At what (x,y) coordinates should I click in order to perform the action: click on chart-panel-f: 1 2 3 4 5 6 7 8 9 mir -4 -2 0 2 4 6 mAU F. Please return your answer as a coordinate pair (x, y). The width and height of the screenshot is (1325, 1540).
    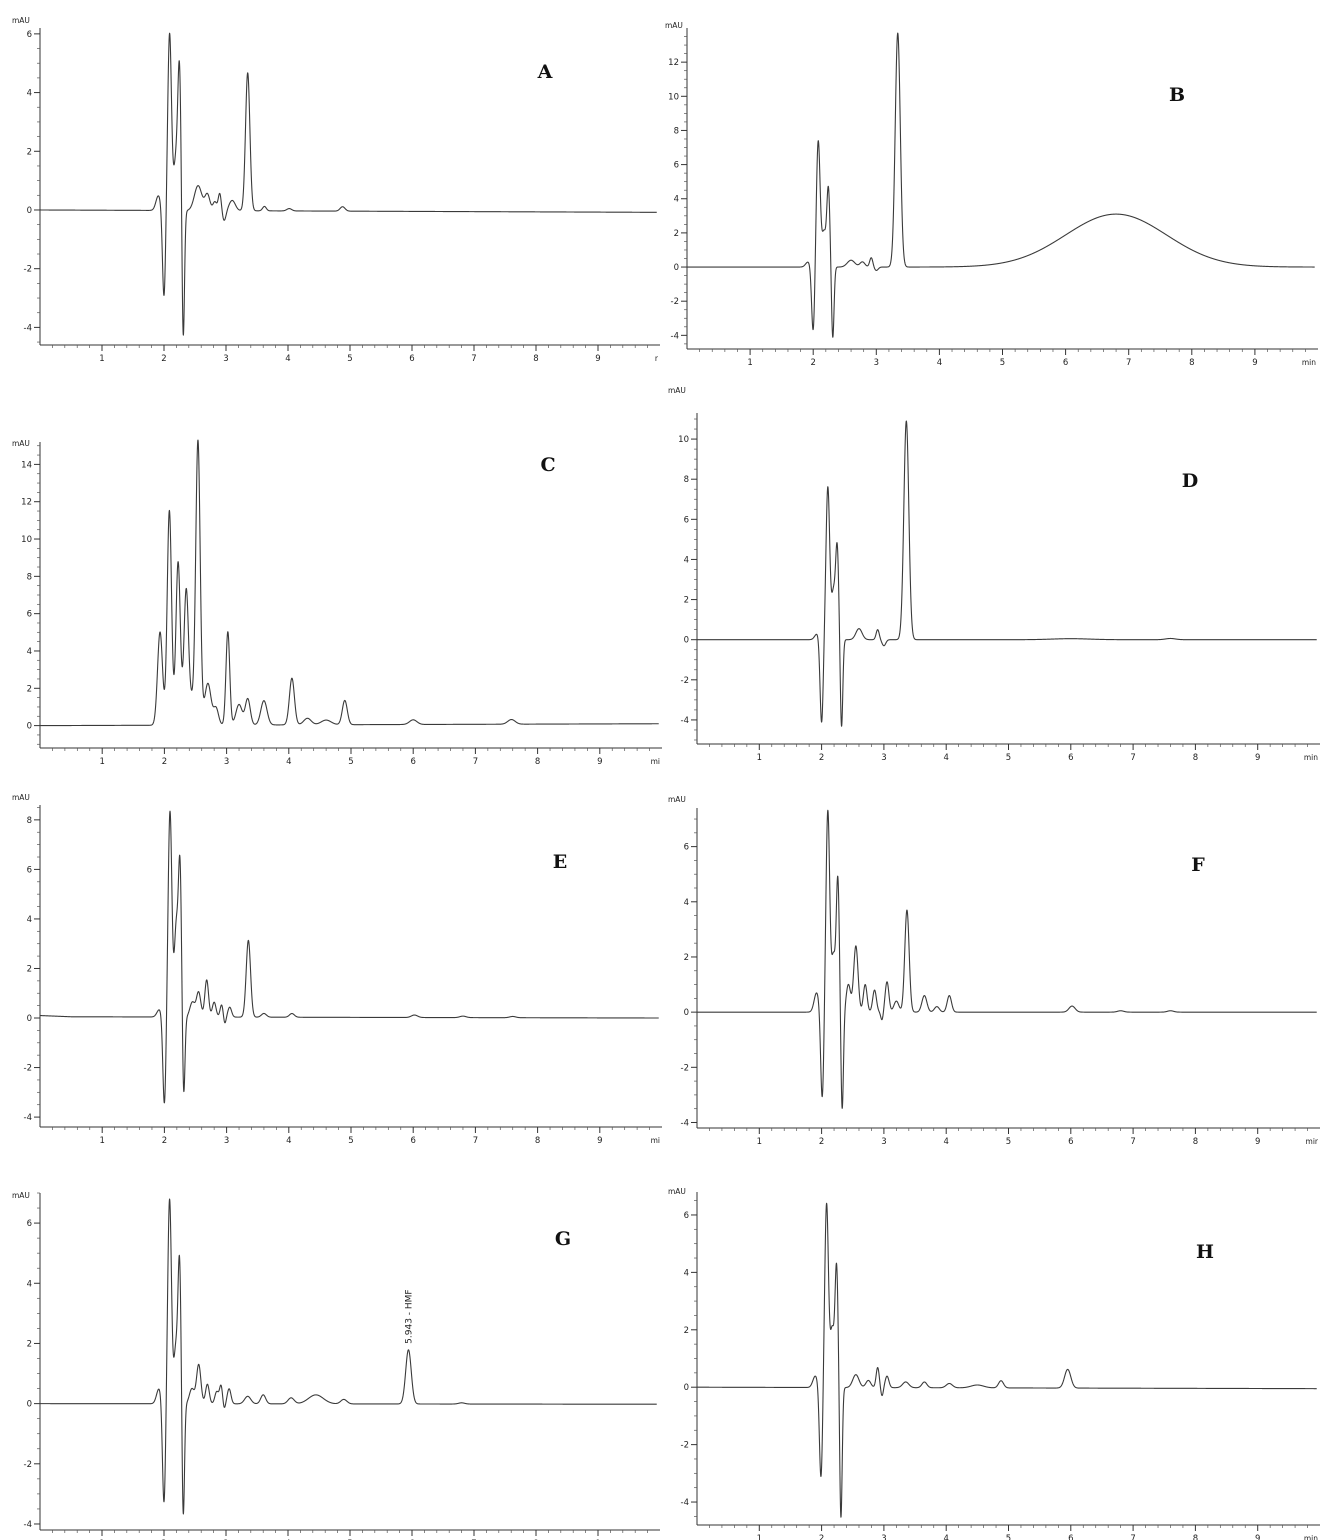
    Looking at the image, I should click on (994, 971).